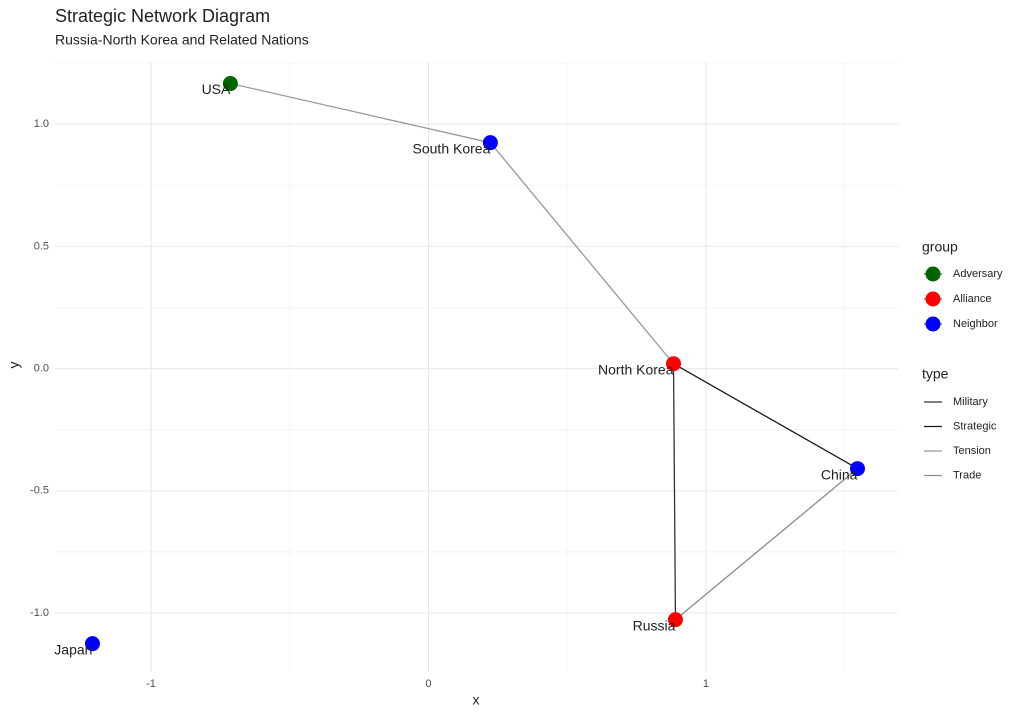  I want to click on legend-label: Adversary, so click(978, 274).